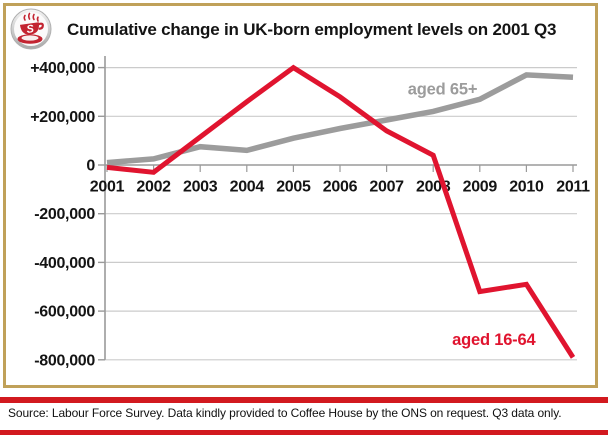 The height and width of the screenshot is (435, 608). Describe the element at coordinates (64, 214) in the screenshot. I see `y-tick-label: -200,000` at that location.